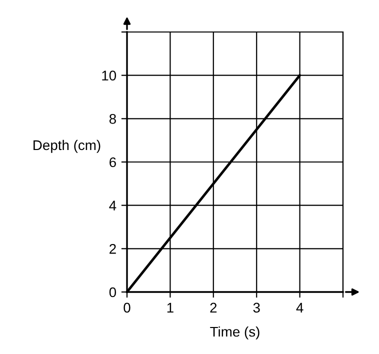 This screenshot has width=379, height=354. Describe the element at coordinates (235, 333) in the screenshot. I see `x-axis-title: Time (s)` at that location.